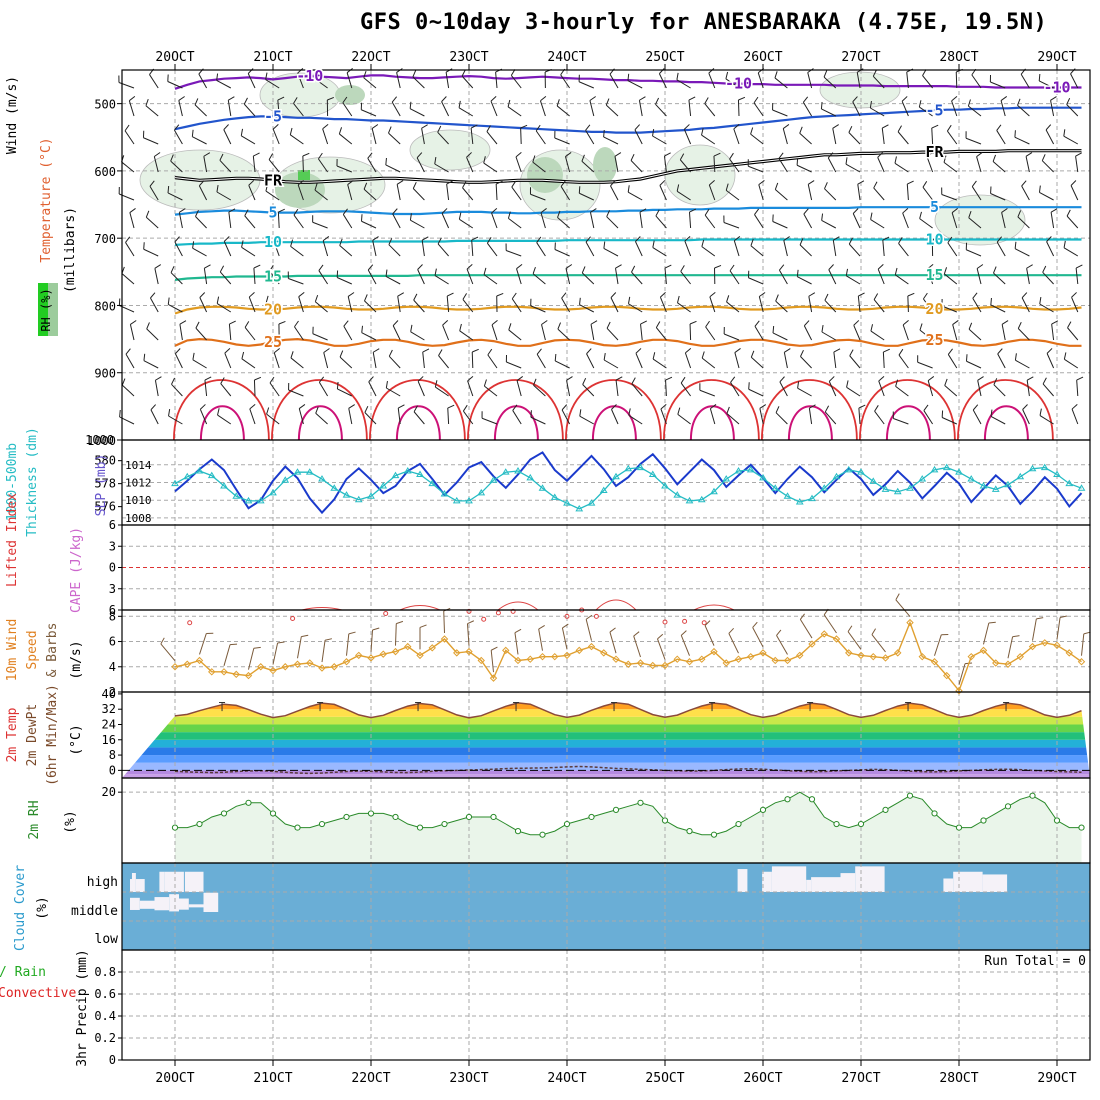 This screenshot has width=1100, height=1100. Describe the element at coordinates (450, 150) in the screenshot. I see `rh-shading` at that location.